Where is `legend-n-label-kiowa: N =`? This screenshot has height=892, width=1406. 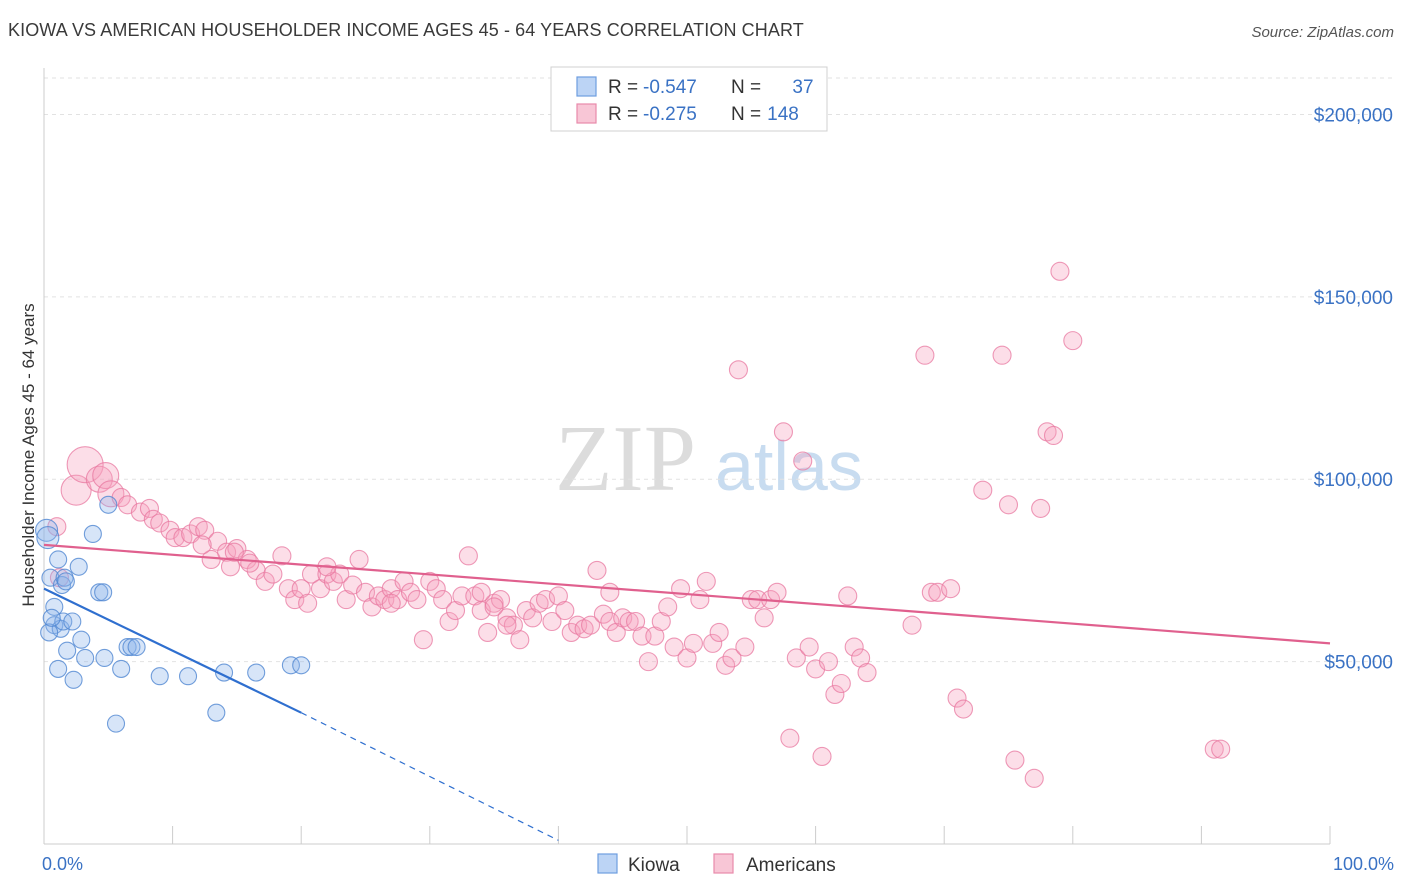
legend-n-label-kiowa: N = is located at coordinates (746, 87).